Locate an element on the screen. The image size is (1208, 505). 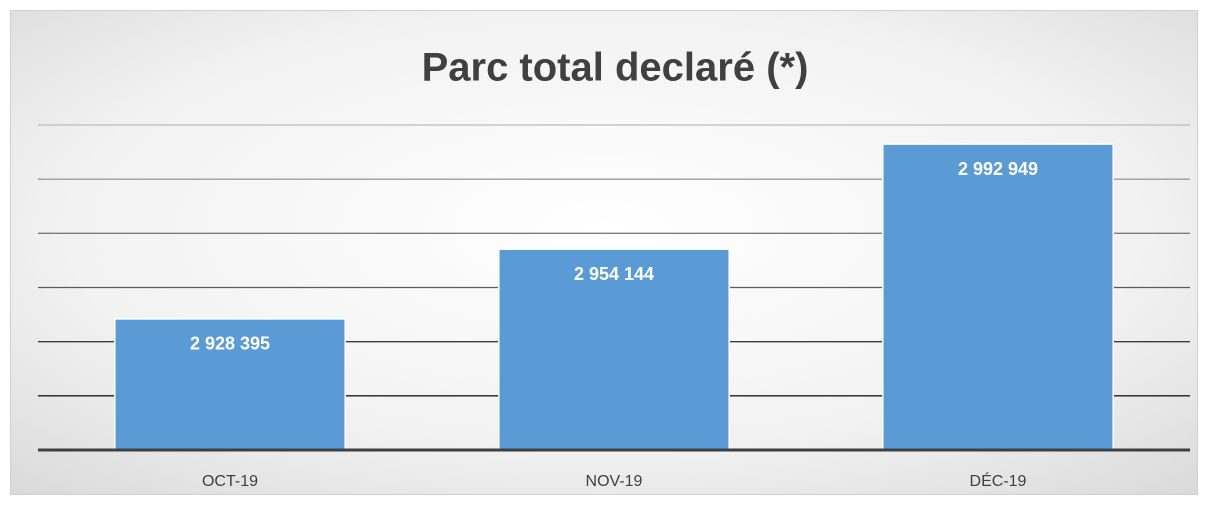
data-label: 2 954 144 is located at coordinates (614, 274).